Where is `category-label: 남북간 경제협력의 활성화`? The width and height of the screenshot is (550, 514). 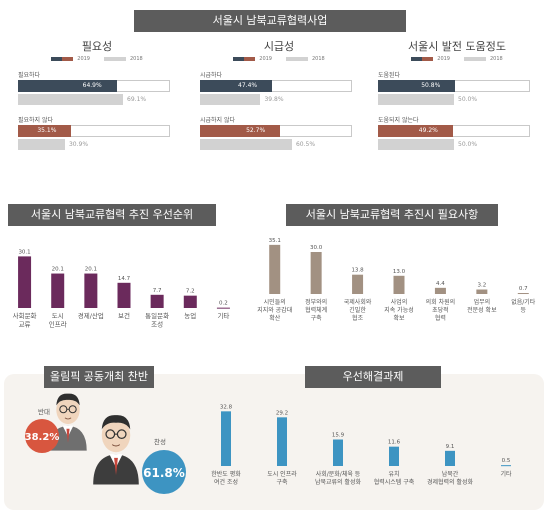 category-label: 남북간 경제협력의 활성화 is located at coordinates (450, 478).